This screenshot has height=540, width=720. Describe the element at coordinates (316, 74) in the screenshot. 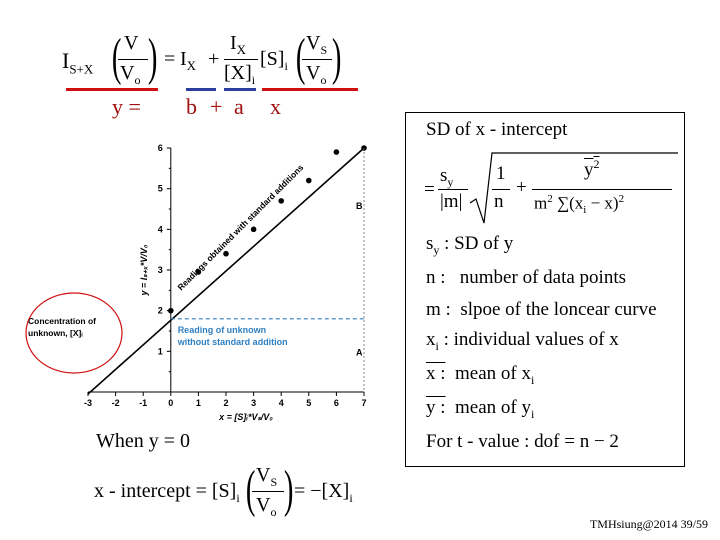

I see `eq-Vo-2: Vo` at that location.